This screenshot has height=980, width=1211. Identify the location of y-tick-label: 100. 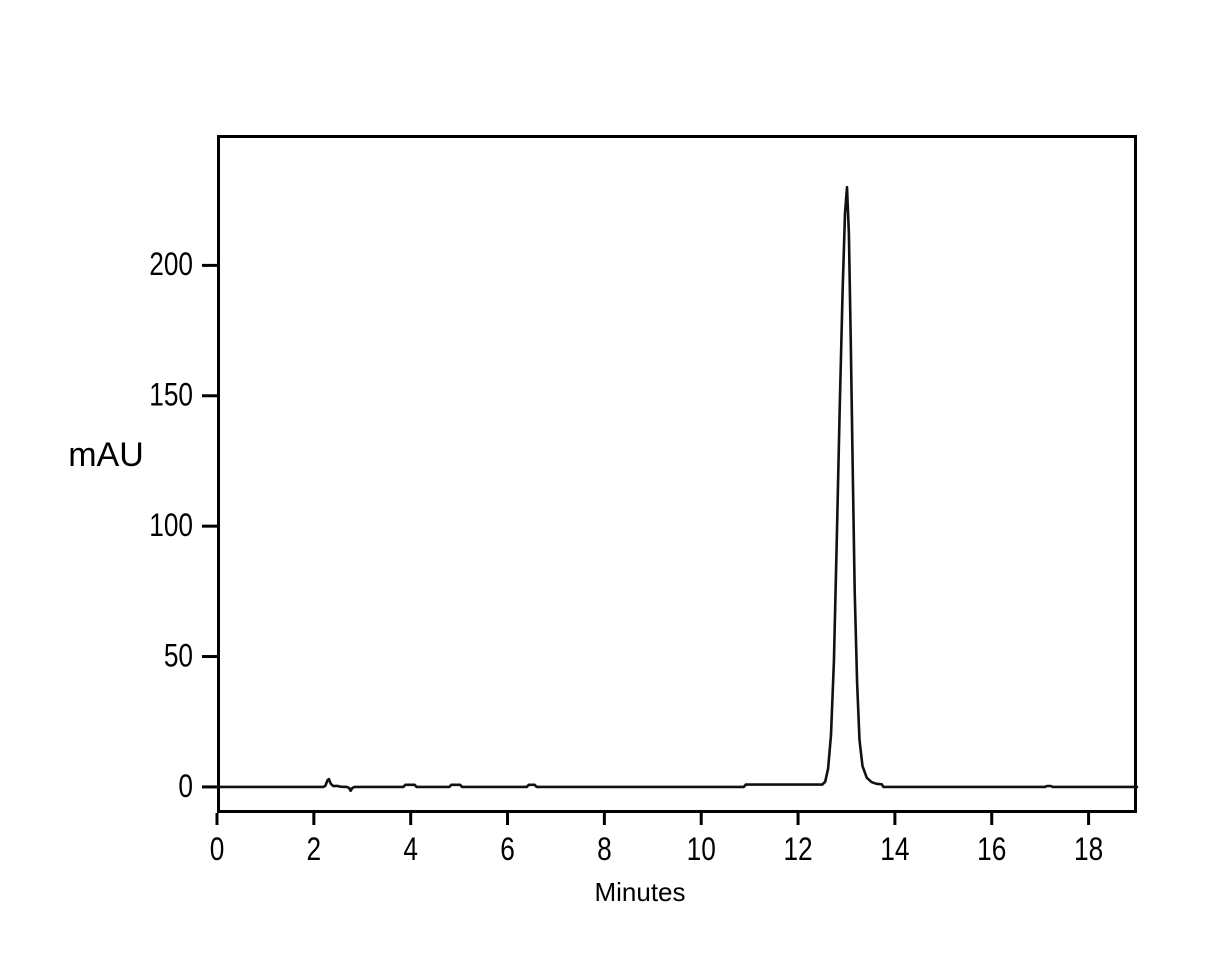
(171, 526).